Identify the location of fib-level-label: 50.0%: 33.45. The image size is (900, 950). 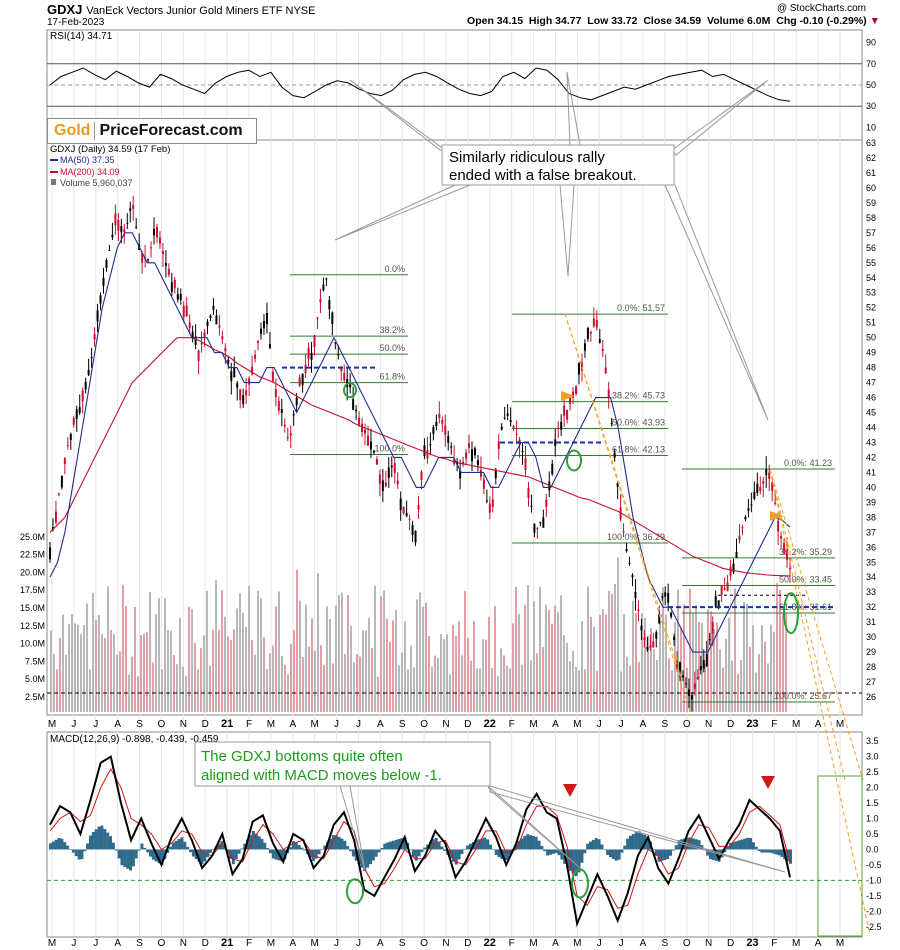
(805, 579).